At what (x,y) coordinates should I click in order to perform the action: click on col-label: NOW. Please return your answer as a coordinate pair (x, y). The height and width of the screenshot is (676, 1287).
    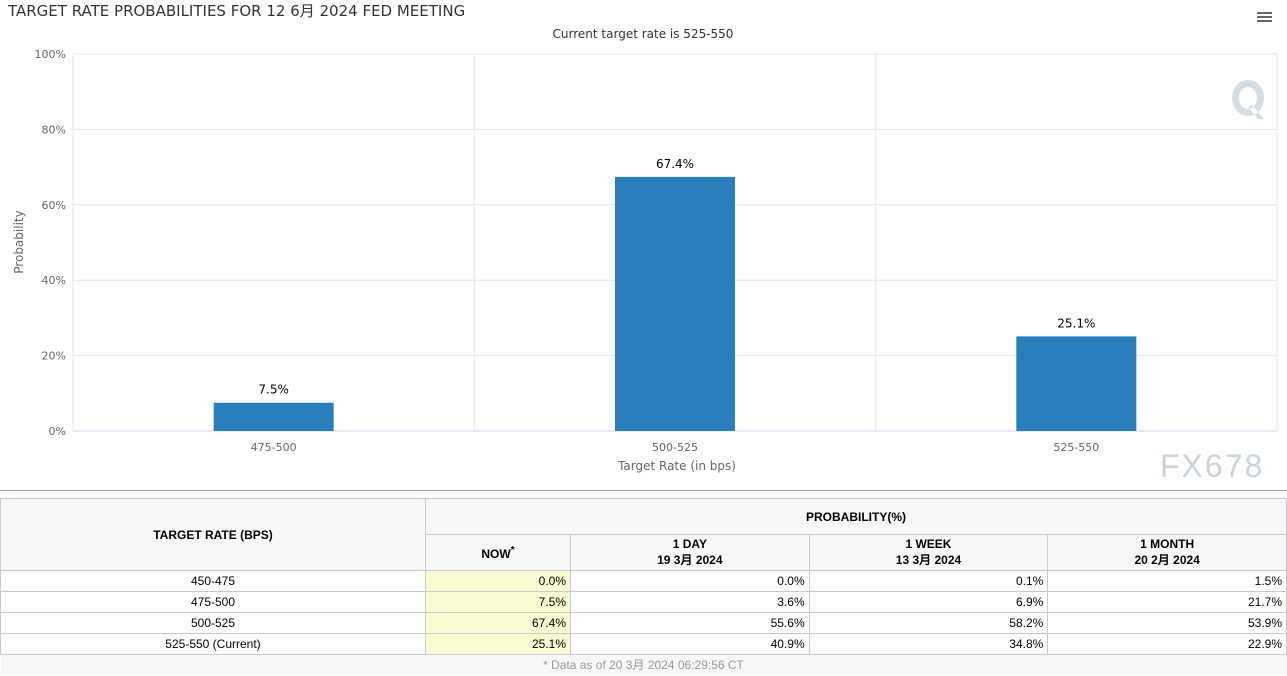
    Looking at the image, I should click on (496, 553).